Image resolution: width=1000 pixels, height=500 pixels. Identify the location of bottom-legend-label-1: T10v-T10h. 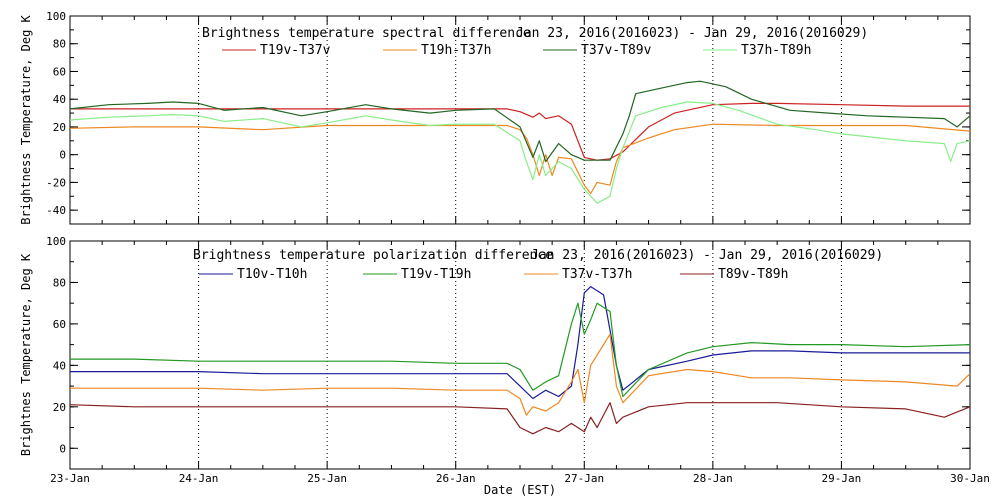
(272, 274).